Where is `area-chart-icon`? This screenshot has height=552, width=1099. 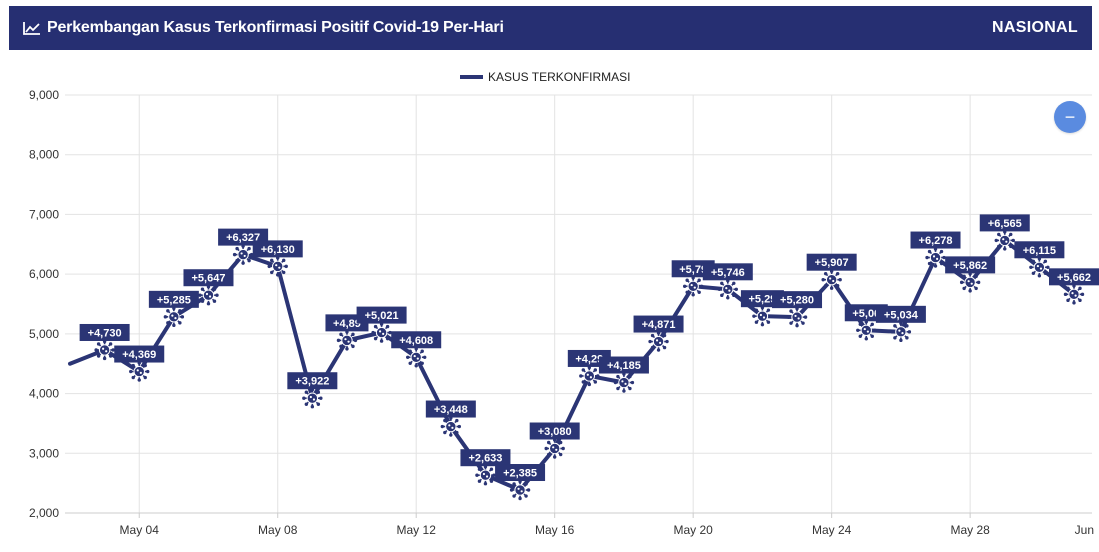 area-chart-icon is located at coordinates (31, 28).